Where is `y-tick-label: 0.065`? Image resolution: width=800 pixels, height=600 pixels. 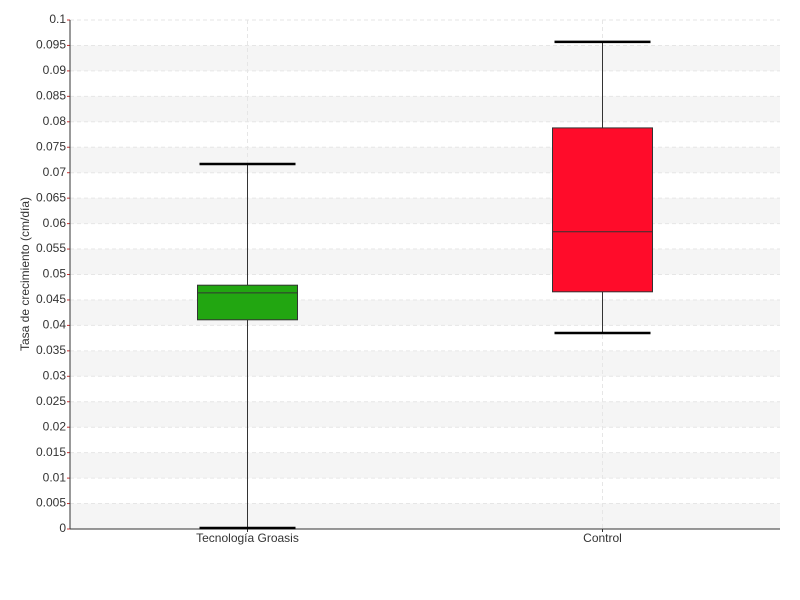 y-tick-label: 0.065 is located at coordinates (51, 197).